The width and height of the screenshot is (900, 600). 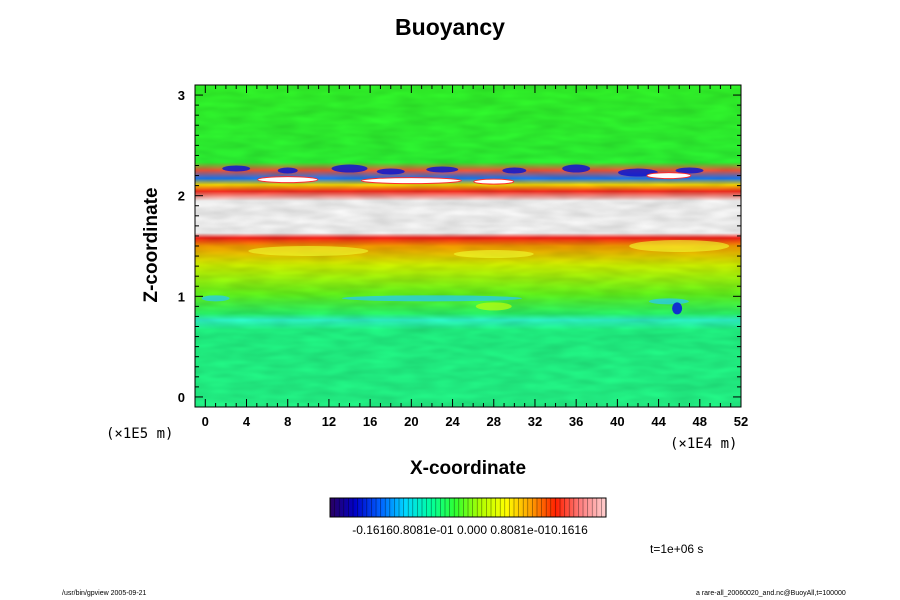 What do you see at coordinates (465, 239) in the screenshot?
I see `heatmap-features` at bounding box center [465, 239].